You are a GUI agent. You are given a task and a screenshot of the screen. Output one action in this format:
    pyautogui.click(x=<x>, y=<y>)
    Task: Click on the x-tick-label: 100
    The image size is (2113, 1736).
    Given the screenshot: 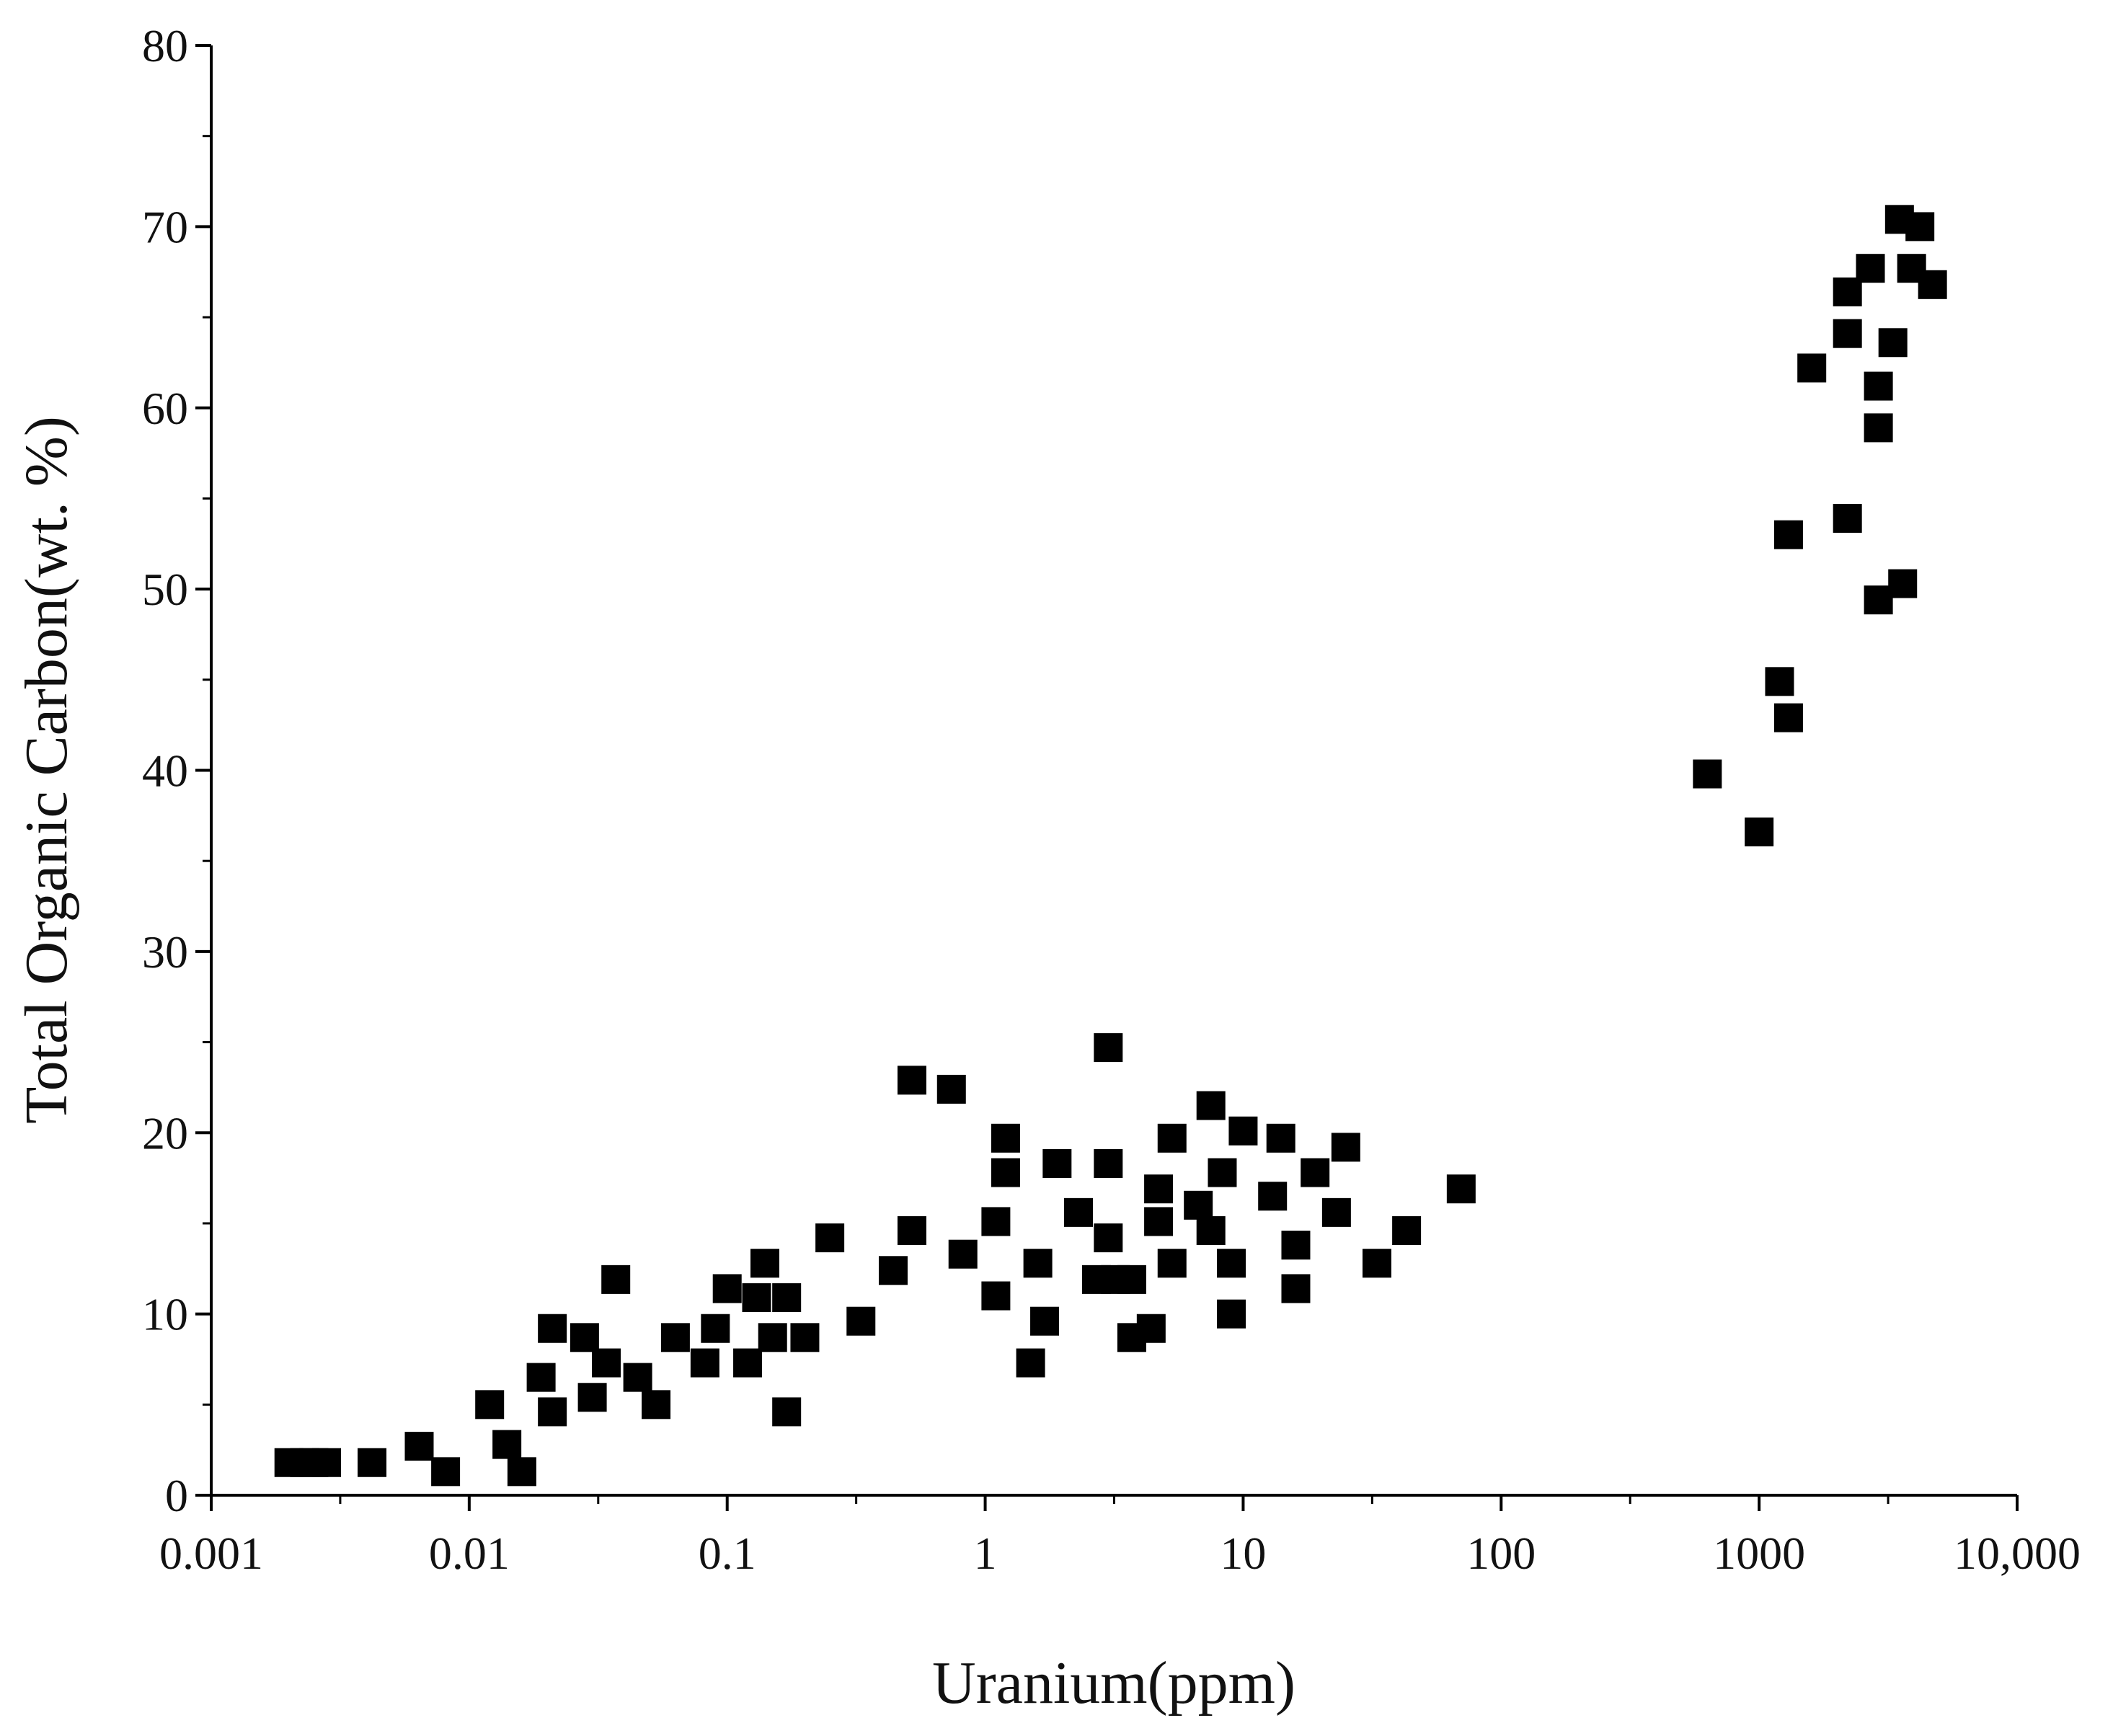 What is the action you would take?
    pyautogui.click(x=1501, y=1553)
    